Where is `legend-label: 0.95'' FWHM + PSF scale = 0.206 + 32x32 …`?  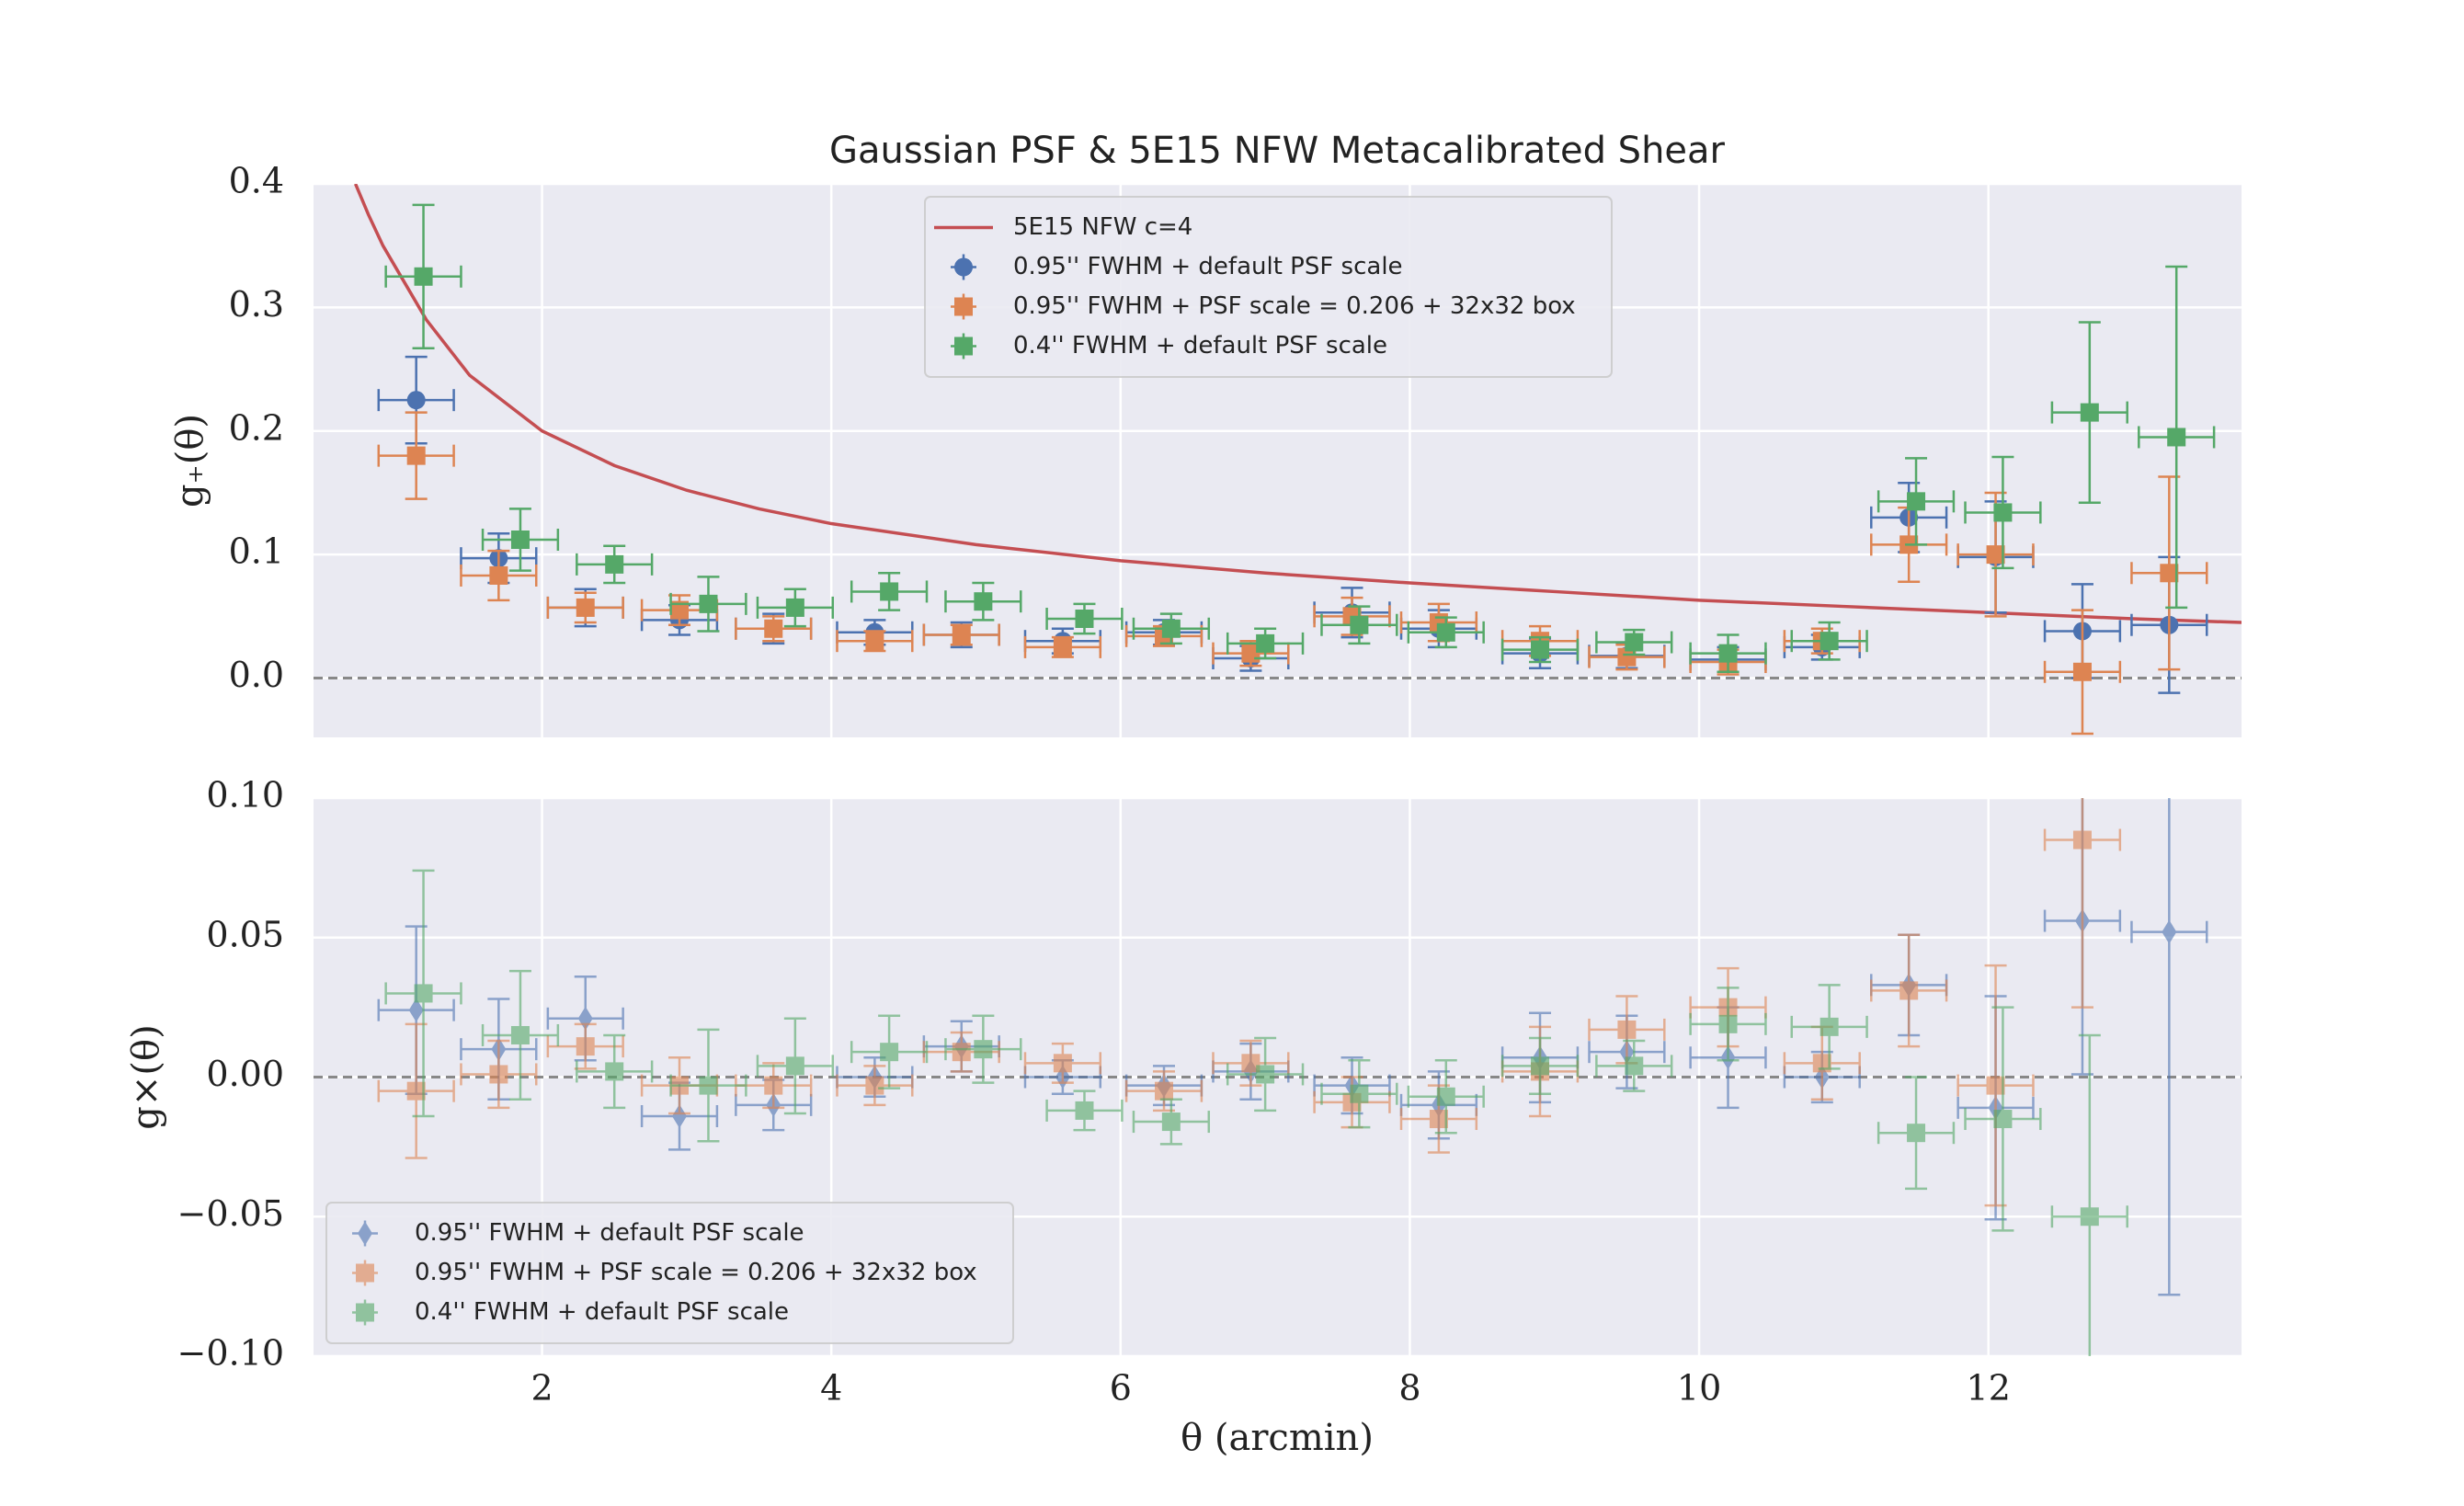
legend-label: 0.95'' FWHM + PSF scale = 0.206 + 32x32 … is located at coordinates (696, 1272).